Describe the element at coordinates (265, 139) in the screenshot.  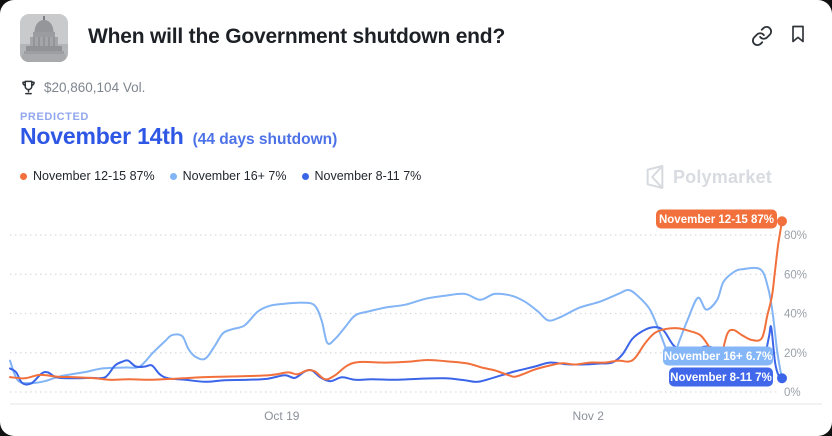
I see `predicted-duration: (44 days shutdown)` at that location.